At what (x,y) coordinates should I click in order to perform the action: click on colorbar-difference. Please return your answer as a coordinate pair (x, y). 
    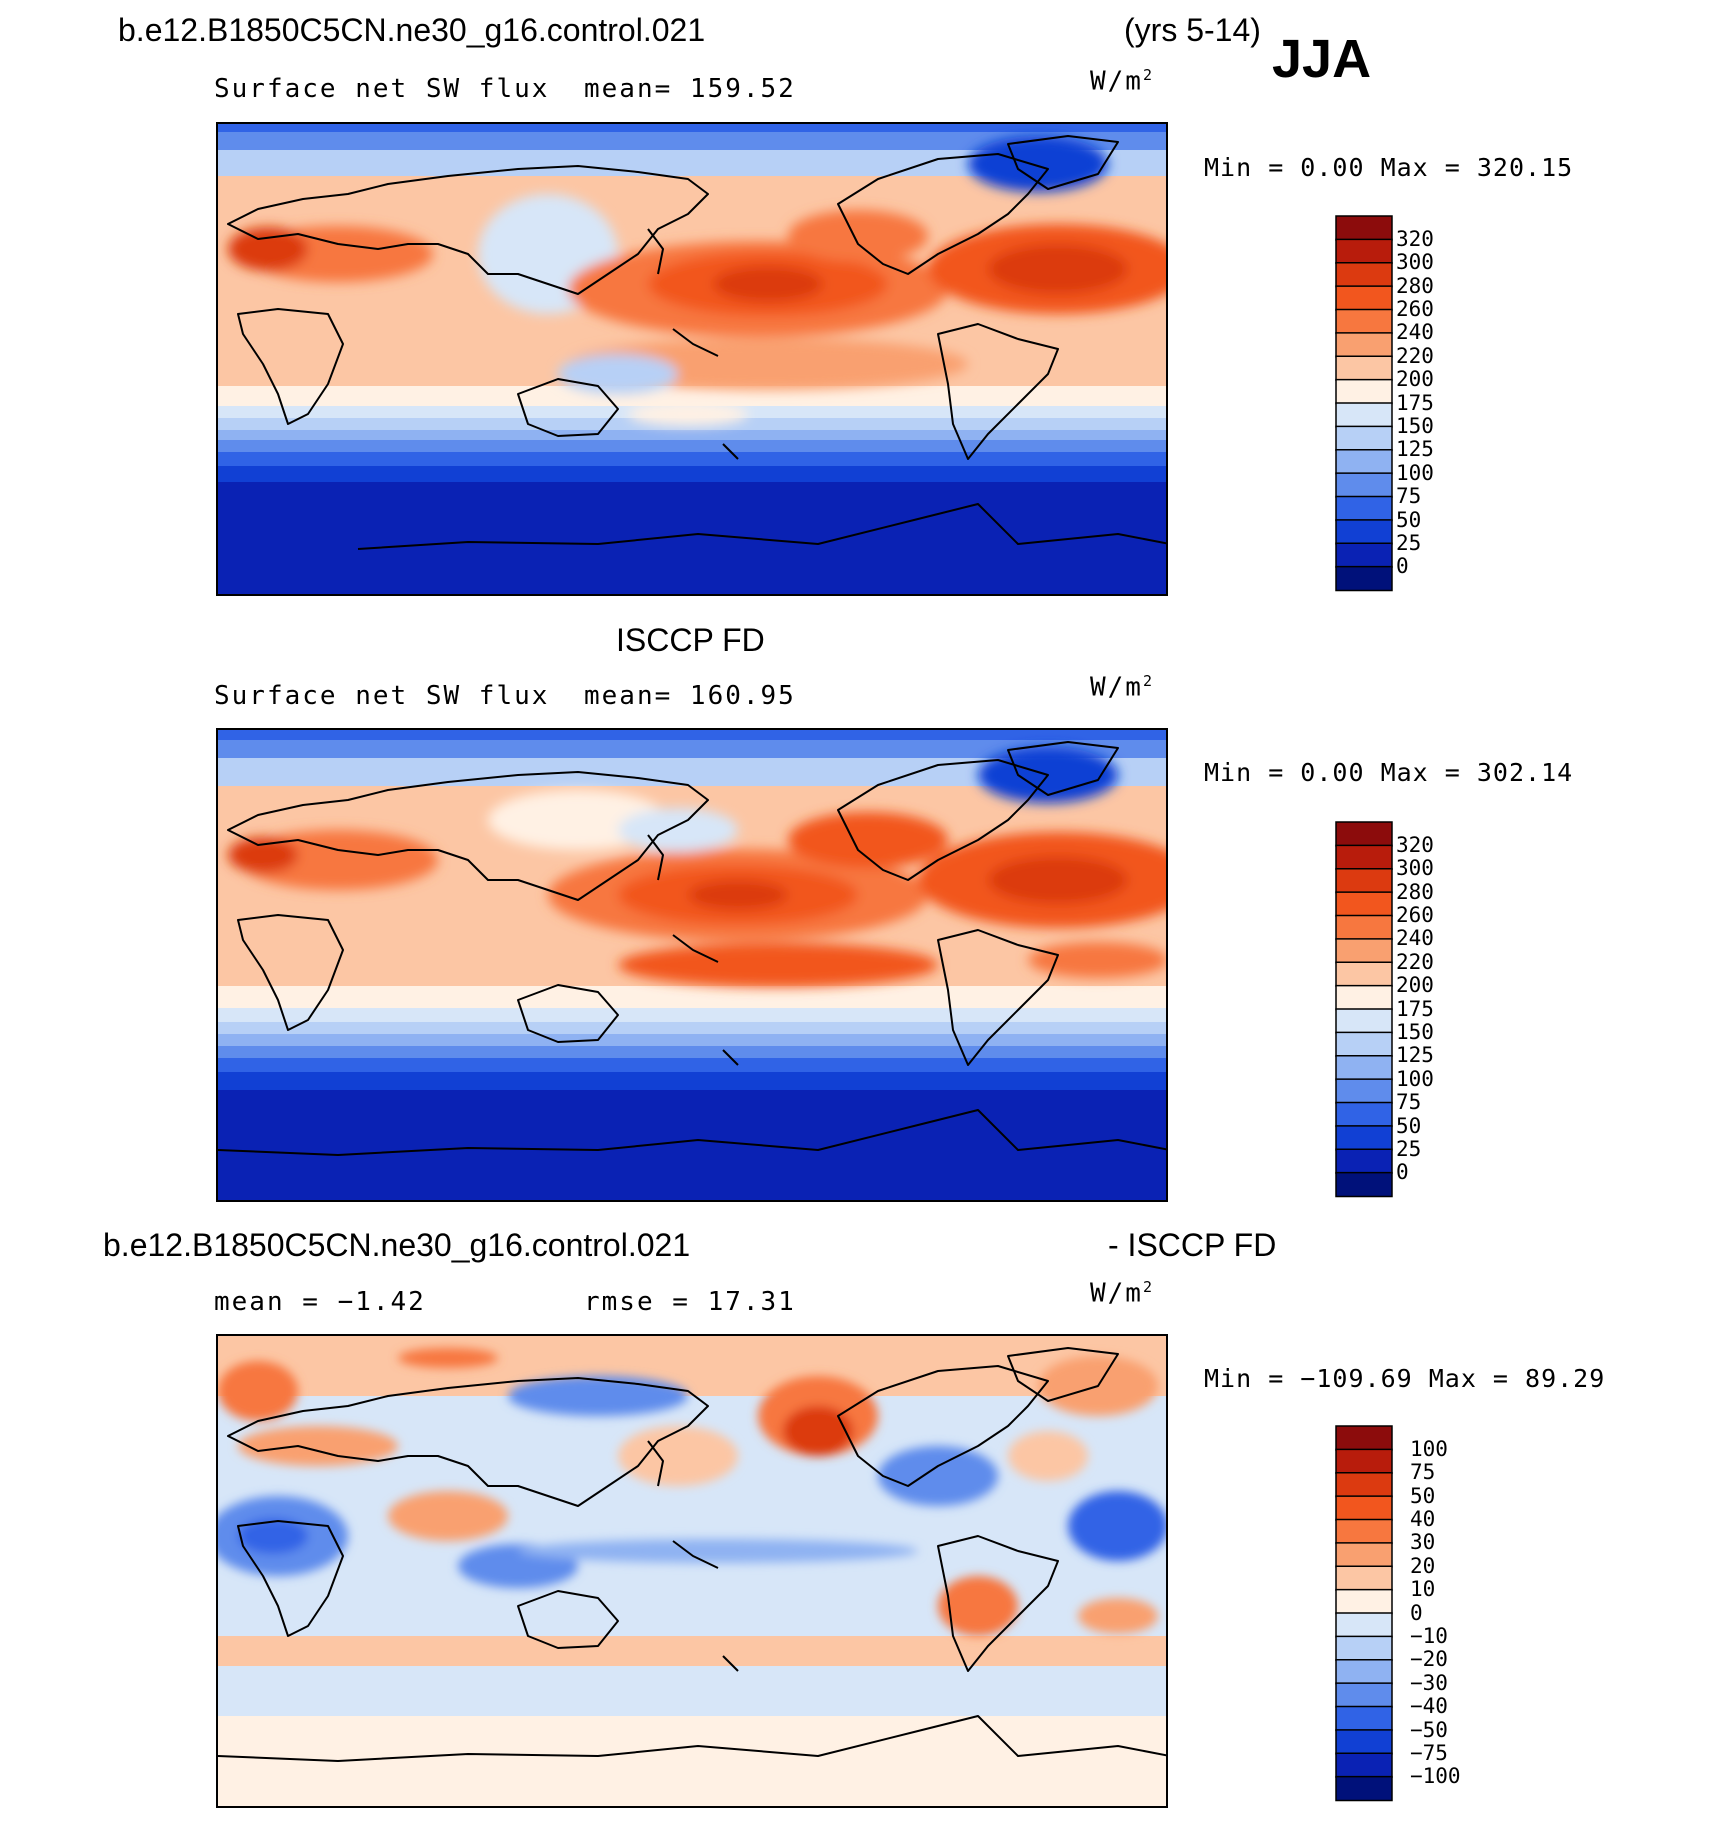
    Looking at the image, I should click on (1364, 1613).